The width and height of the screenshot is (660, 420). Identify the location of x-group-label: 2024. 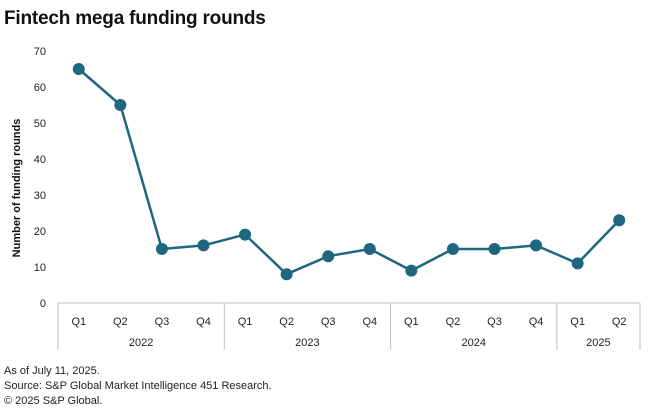
(473, 343).